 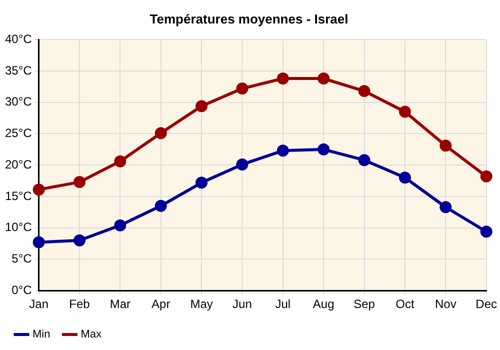 What do you see at coordinates (41, 334) in the screenshot?
I see `legend-label: Min` at bounding box center [41, 334].